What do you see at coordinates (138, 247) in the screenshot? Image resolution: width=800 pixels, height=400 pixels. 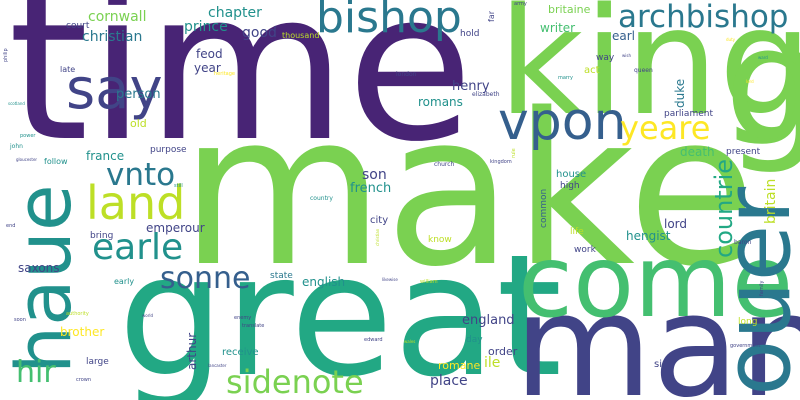 I see `word-earle: earle` at bounding box center [138, 247].